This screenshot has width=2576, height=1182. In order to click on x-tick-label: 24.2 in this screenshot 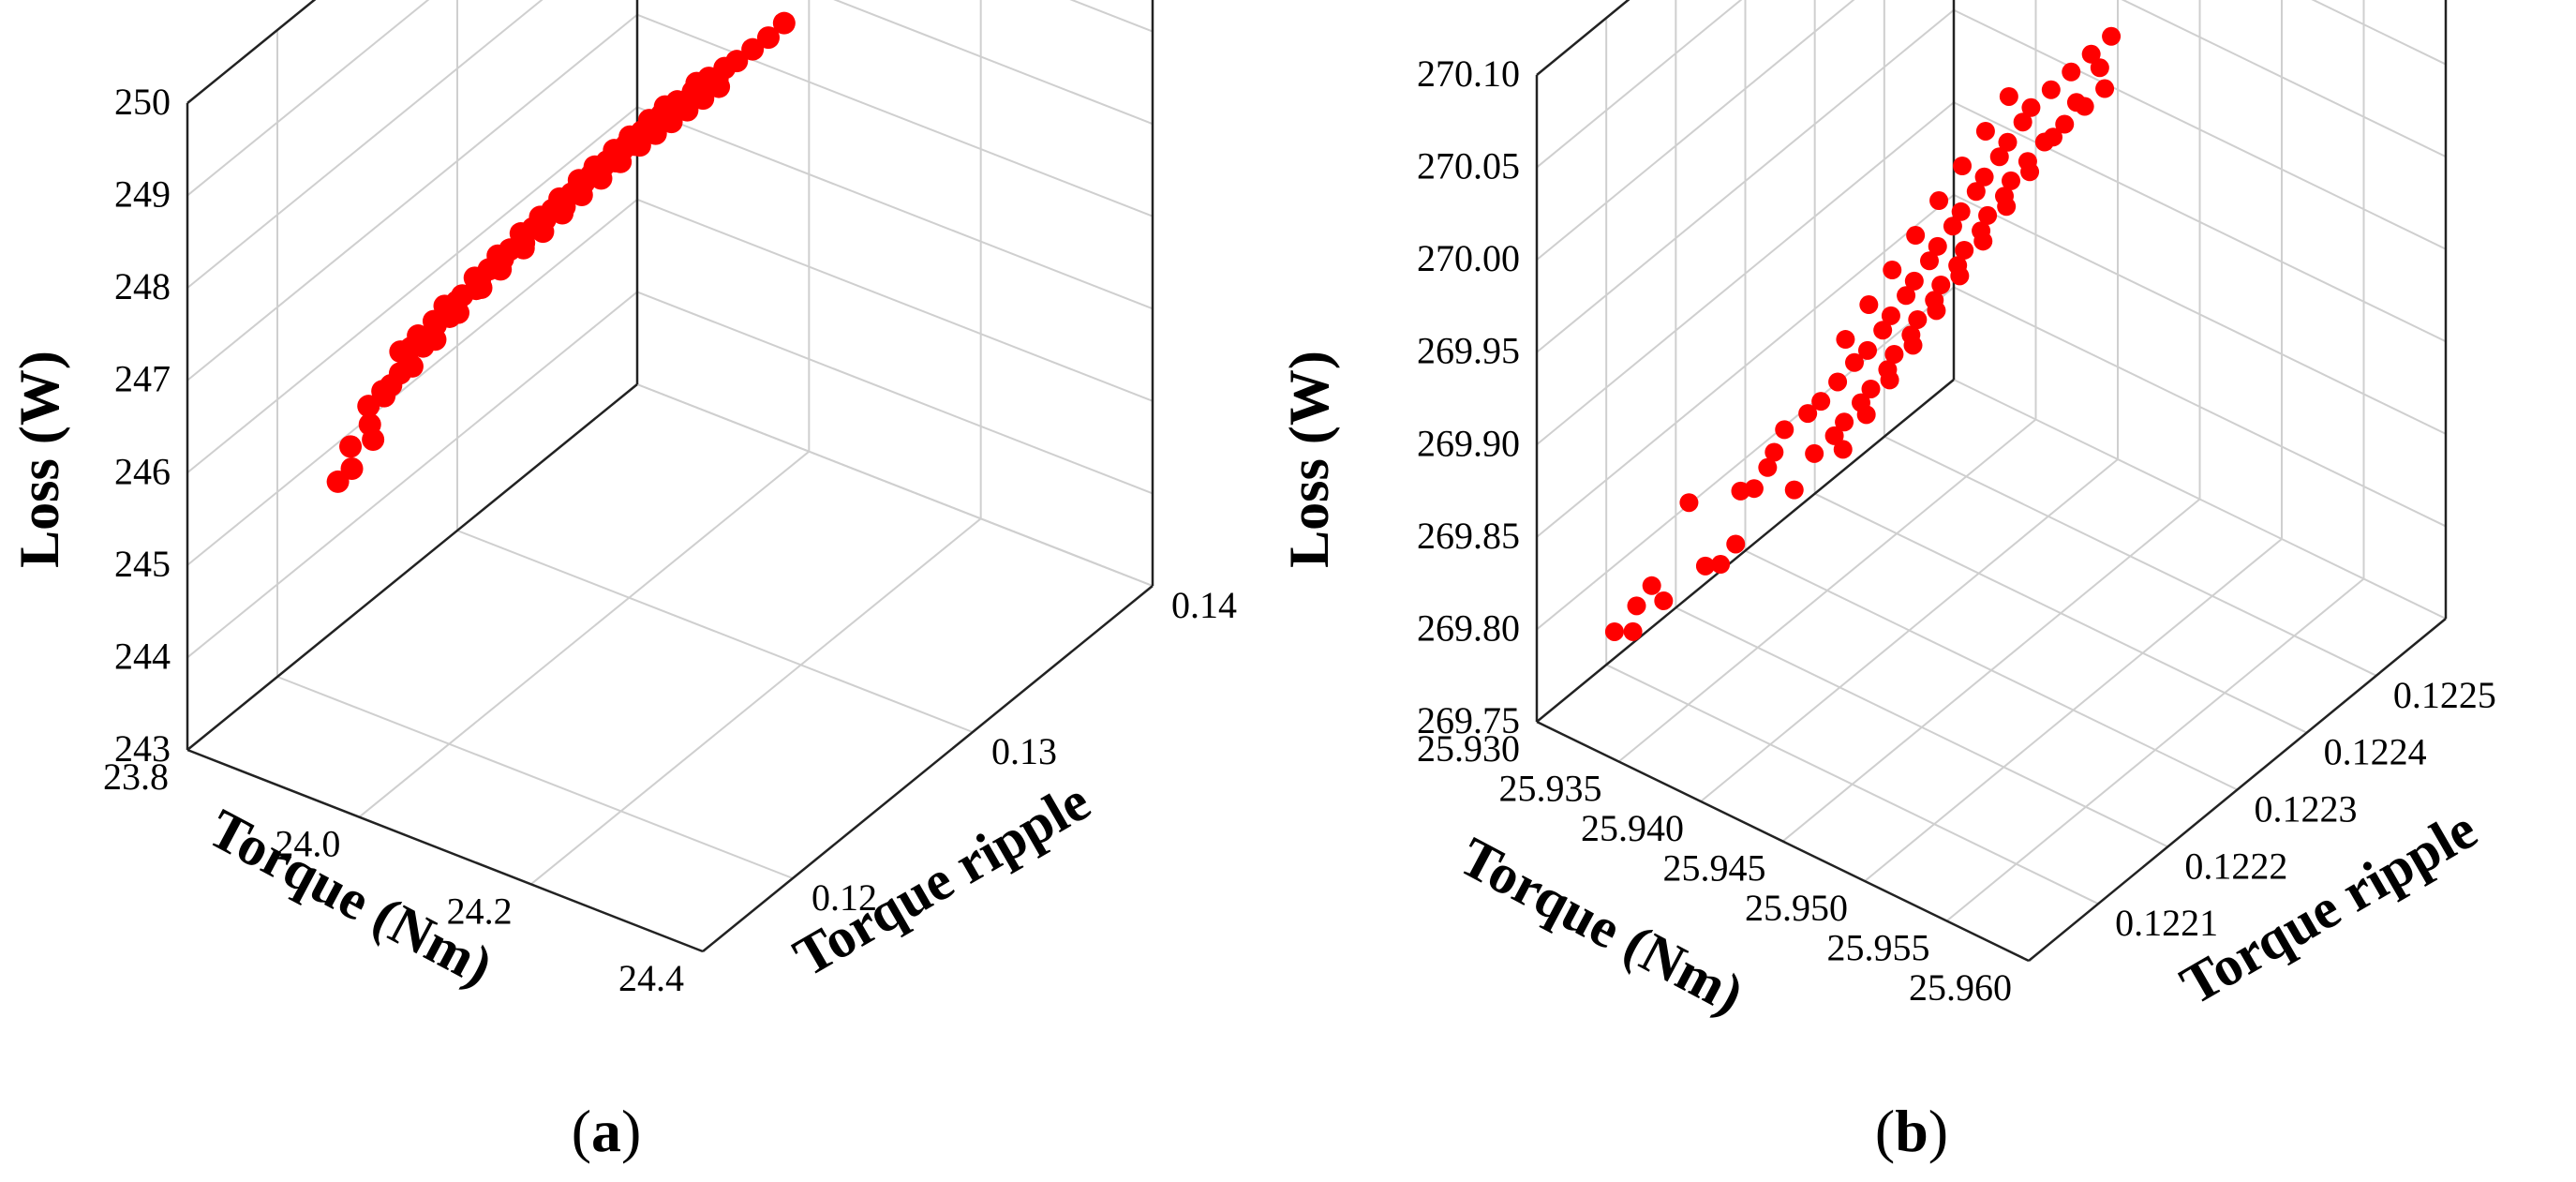, I will do `click(480, 911)`.